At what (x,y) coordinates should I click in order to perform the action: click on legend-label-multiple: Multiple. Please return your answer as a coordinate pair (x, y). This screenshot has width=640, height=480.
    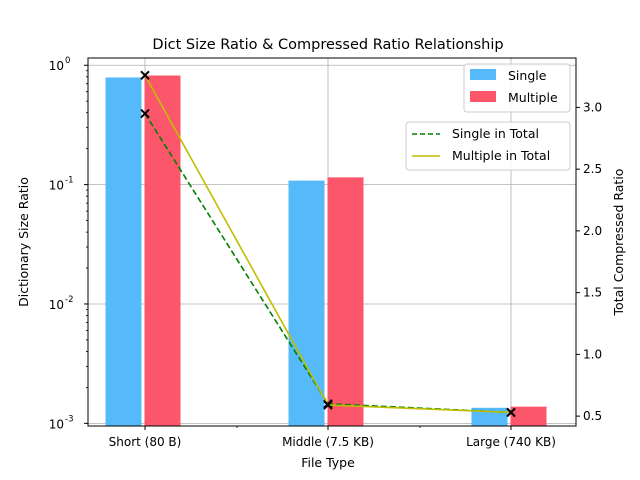
    Looking at the image, I should click on (533, 97).